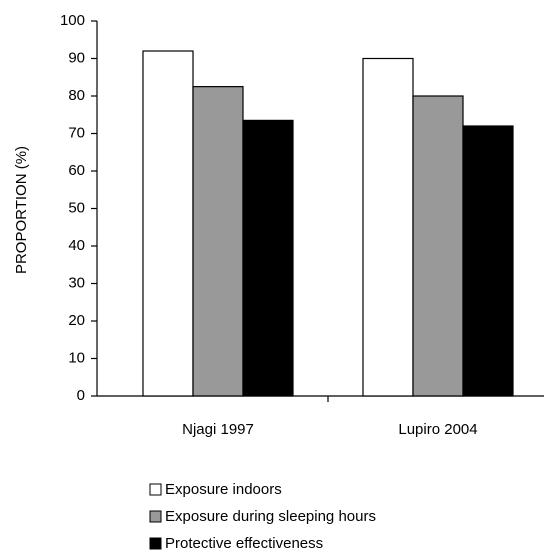 This screenshot has width=545, height=558. What do you see at coordinates (218, 429) in the screenshot?
I see `x-tick-label: Njagi 1997` at bounding box center [218, 429].